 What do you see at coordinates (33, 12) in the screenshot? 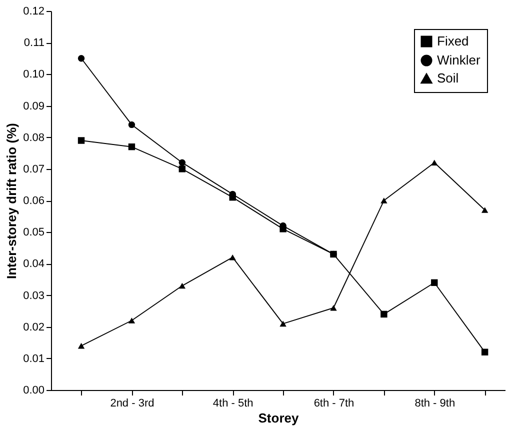
I see `y-tick-label: 0.12` at bounding box center [33, 12].